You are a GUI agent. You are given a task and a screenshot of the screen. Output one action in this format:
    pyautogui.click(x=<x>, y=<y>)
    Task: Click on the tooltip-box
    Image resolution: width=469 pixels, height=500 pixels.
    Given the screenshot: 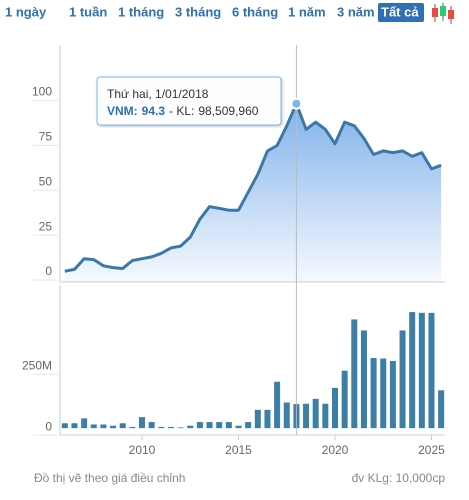 What is the action you would take?
    pyautogui.click(x=189, y=101)
    